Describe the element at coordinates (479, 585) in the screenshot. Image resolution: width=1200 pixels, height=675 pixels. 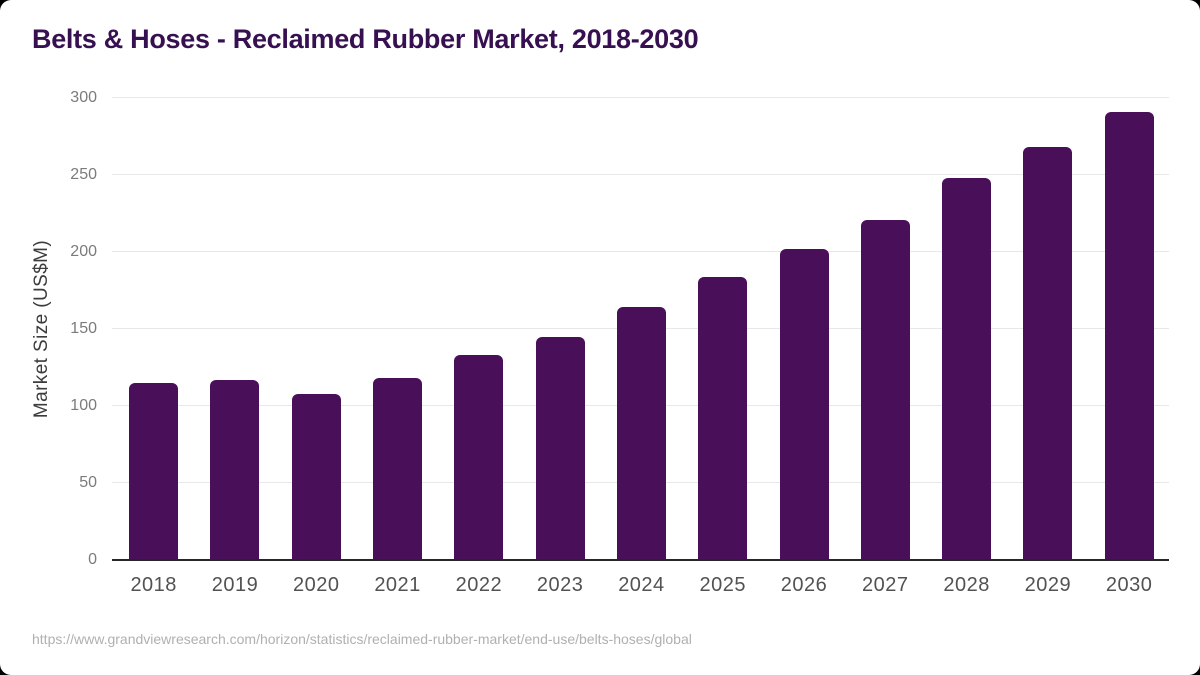
I see `x-tick-label-2022: 2022` at that location.